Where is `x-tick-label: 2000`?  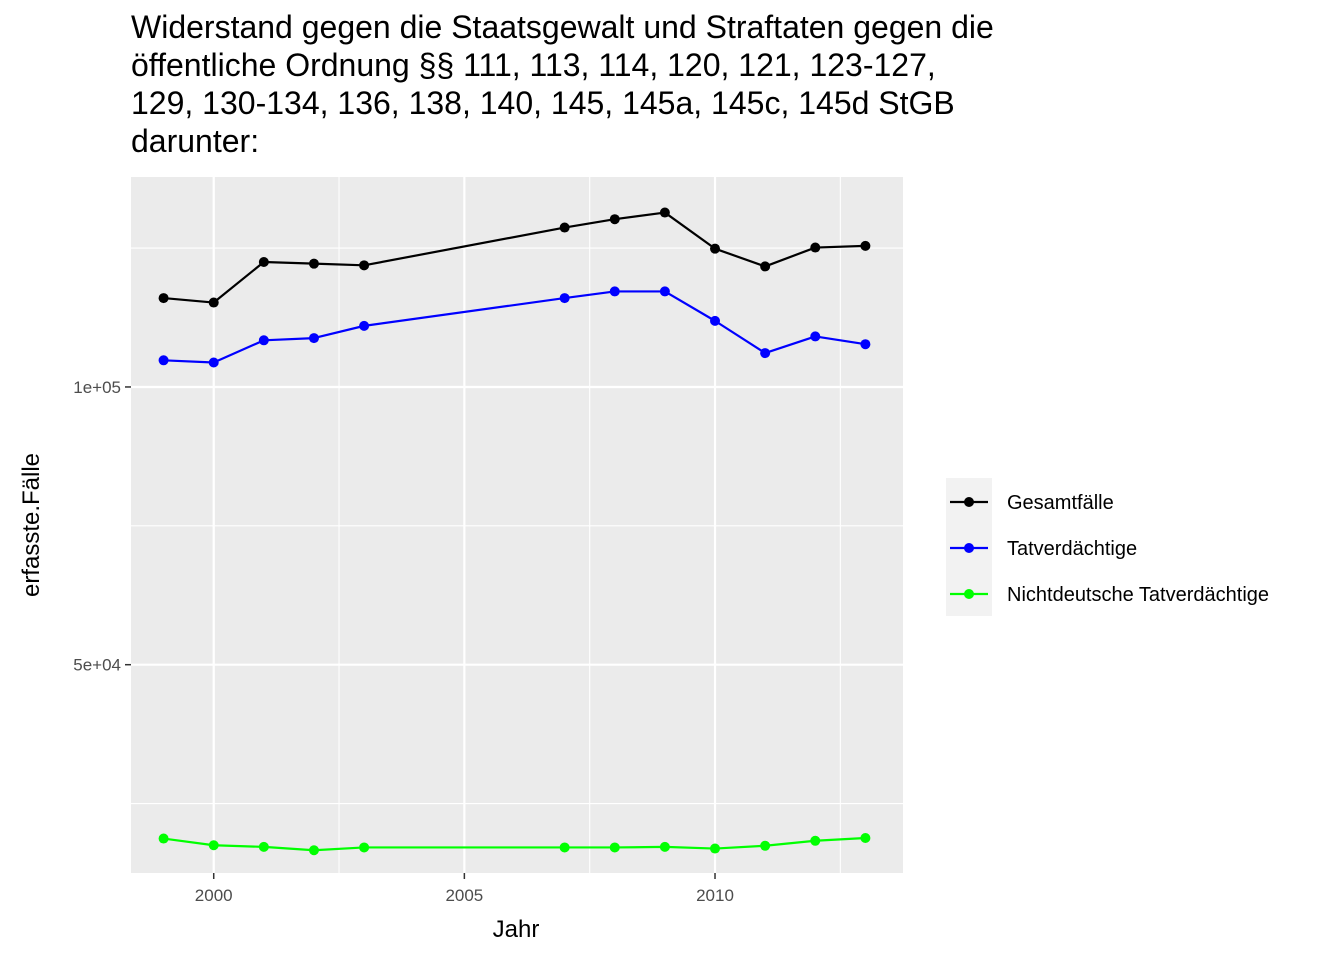
x-tick-label: 2000 is located at coordinates (214, 895).